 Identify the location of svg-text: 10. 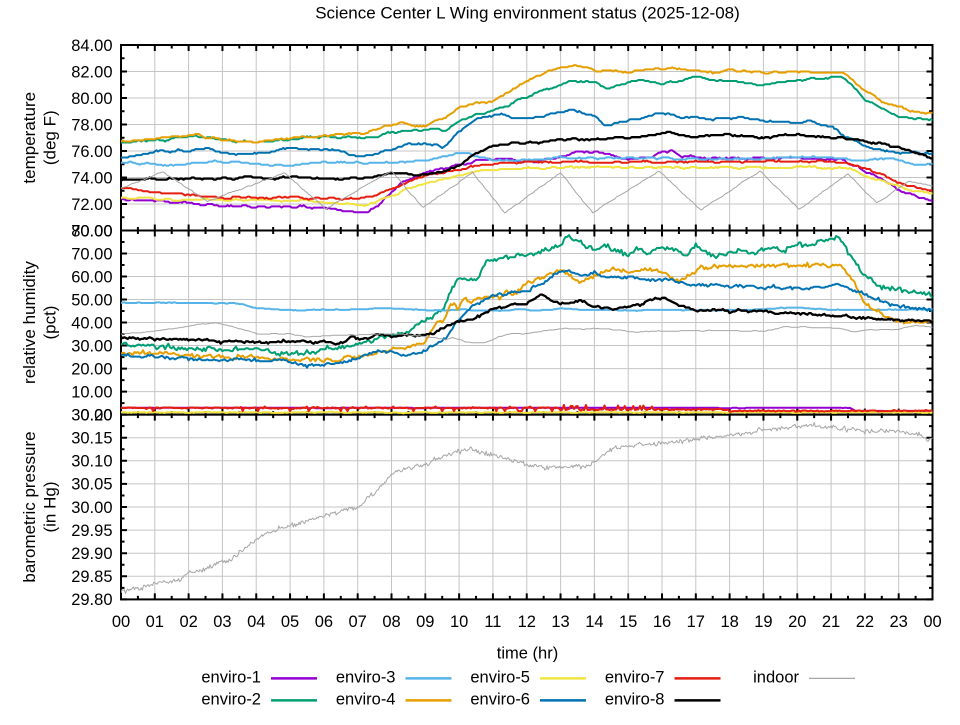
(459, 622).